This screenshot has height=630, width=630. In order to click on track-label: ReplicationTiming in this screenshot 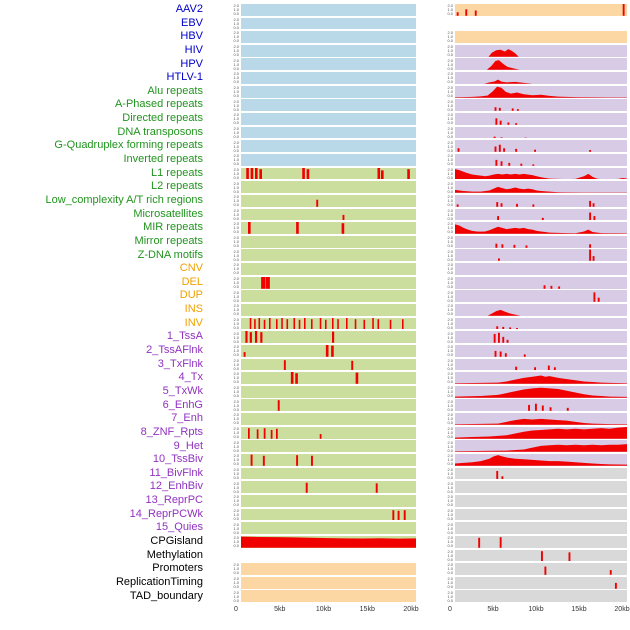, I will do `click(159, 581)`.